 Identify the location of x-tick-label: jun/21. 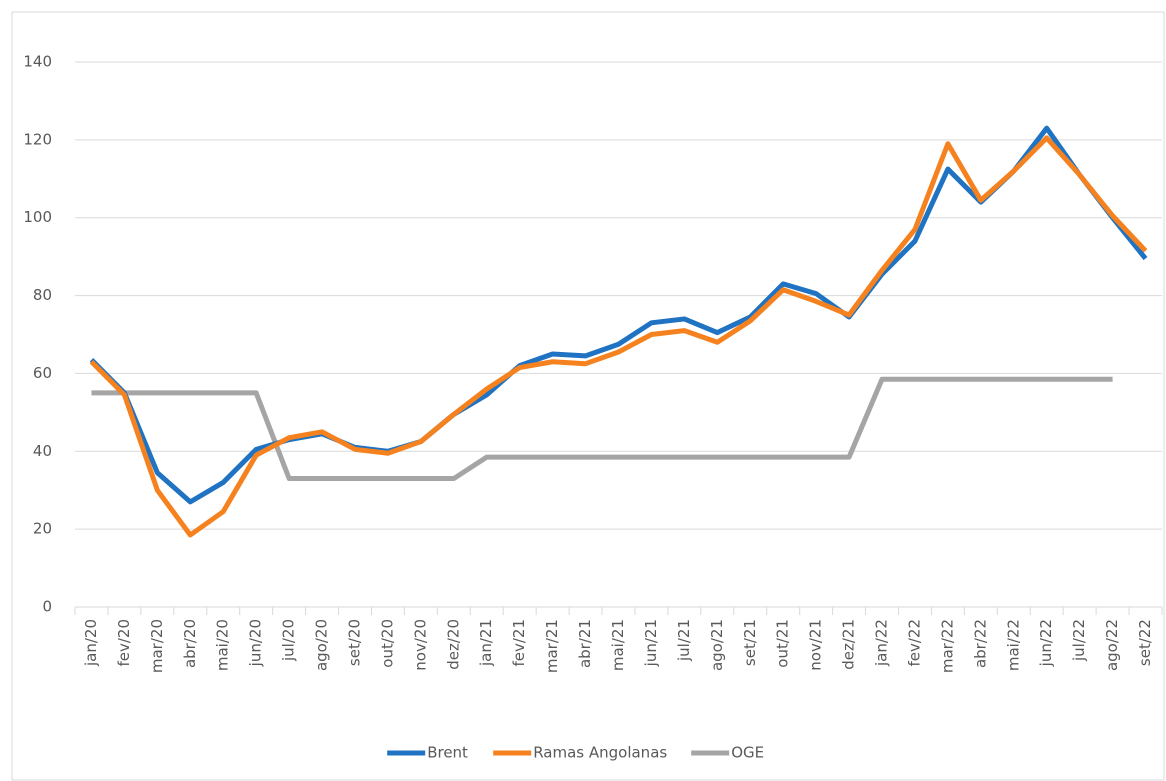
(651, 643).